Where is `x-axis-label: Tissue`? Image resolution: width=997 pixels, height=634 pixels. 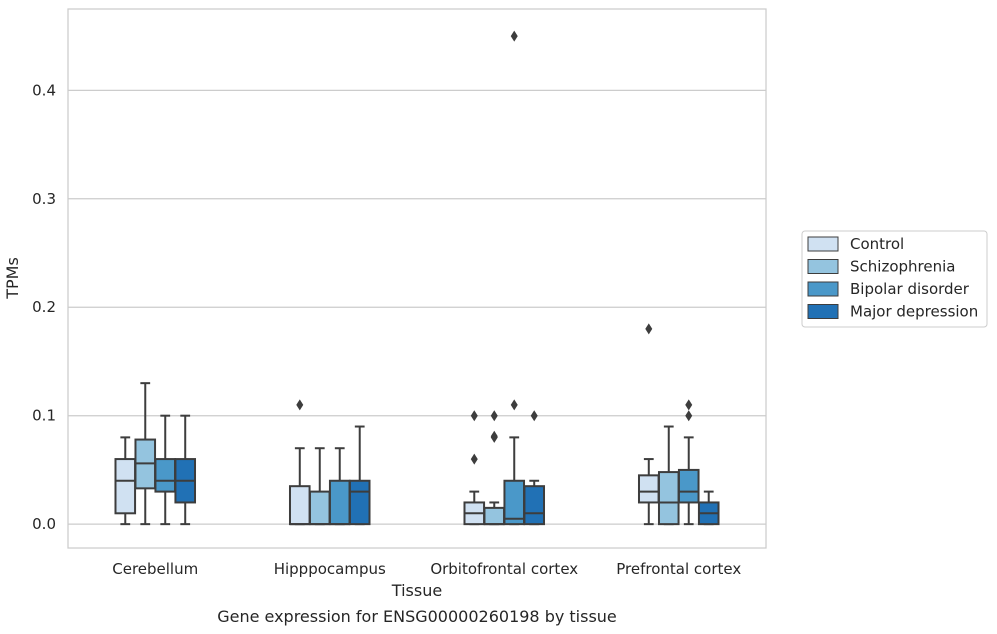 x-axis-label: Tissue is located at coordinates (416, 590).